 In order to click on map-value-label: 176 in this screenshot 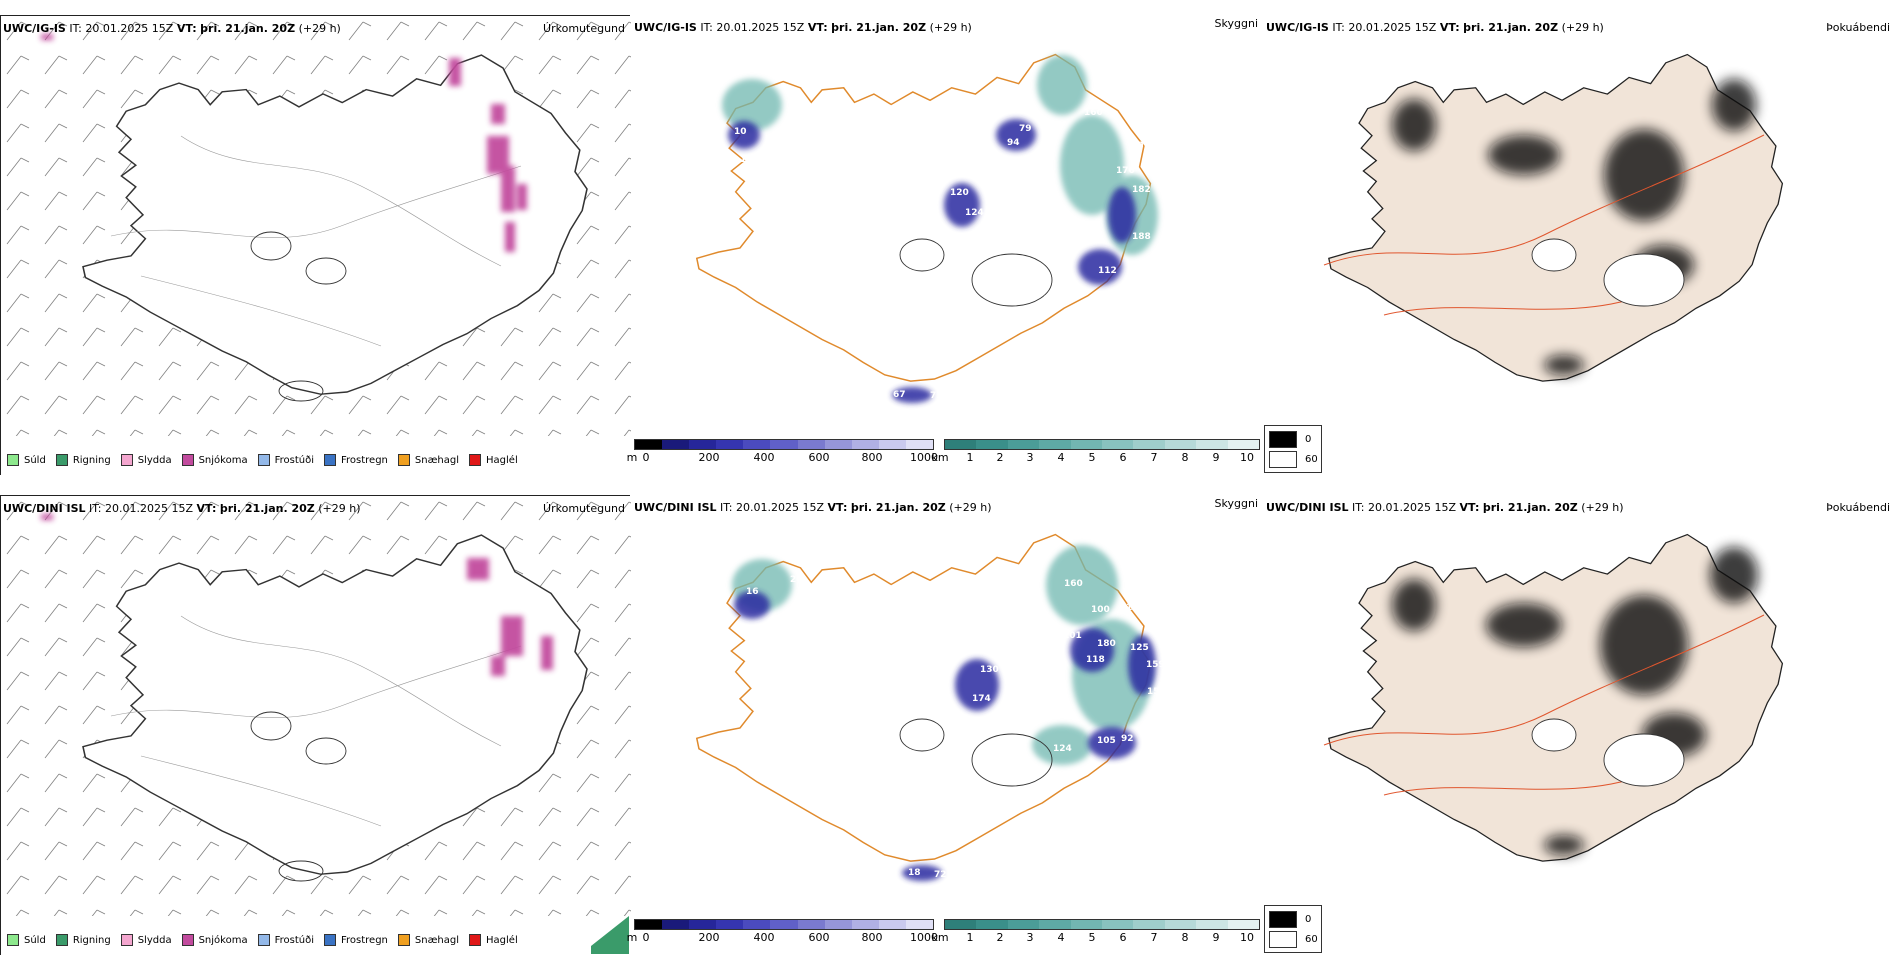, I will do `click(1125, 171)`.